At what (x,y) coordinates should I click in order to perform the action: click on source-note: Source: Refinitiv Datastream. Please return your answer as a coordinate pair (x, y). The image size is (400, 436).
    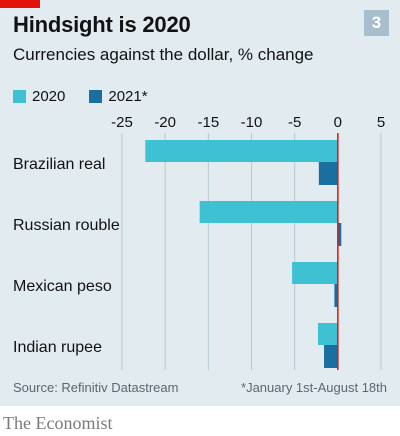
    Looking at the image, I should click on (96, 387).